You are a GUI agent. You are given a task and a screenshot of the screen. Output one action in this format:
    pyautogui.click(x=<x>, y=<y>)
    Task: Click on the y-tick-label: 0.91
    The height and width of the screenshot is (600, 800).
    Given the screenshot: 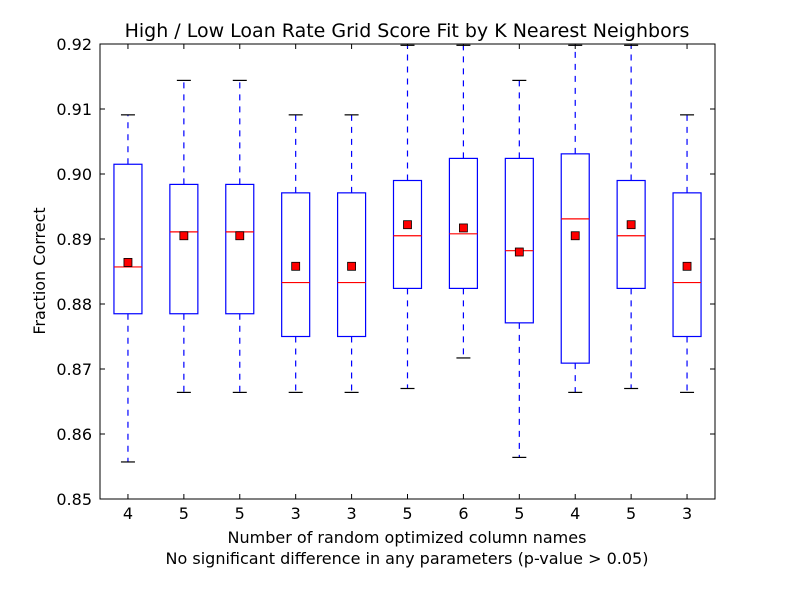 What is the action you would take?
    pyautogui.click(x=74, y=109)
    